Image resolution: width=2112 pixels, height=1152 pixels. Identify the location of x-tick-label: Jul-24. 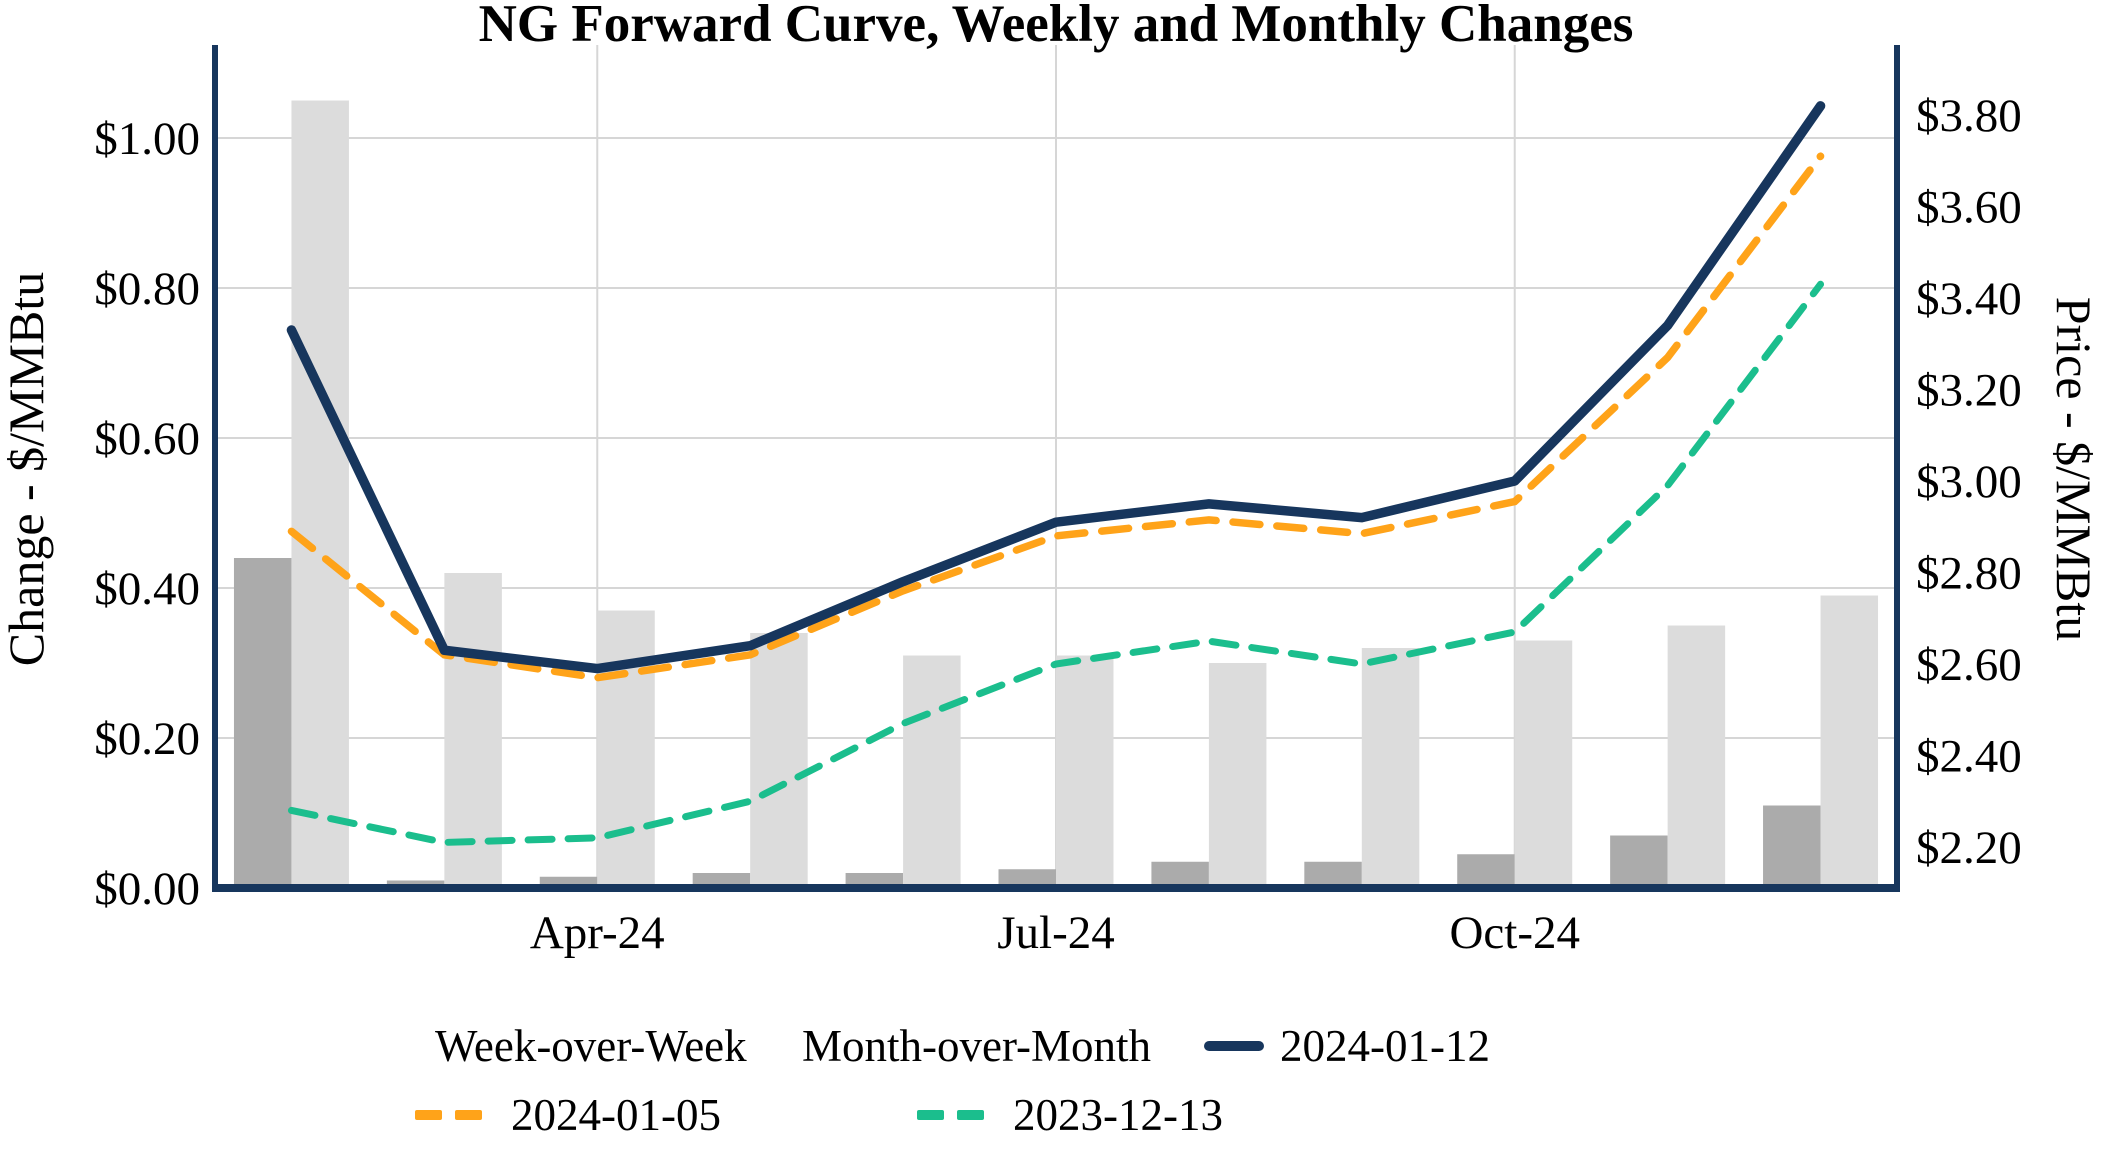
(1056, 933).